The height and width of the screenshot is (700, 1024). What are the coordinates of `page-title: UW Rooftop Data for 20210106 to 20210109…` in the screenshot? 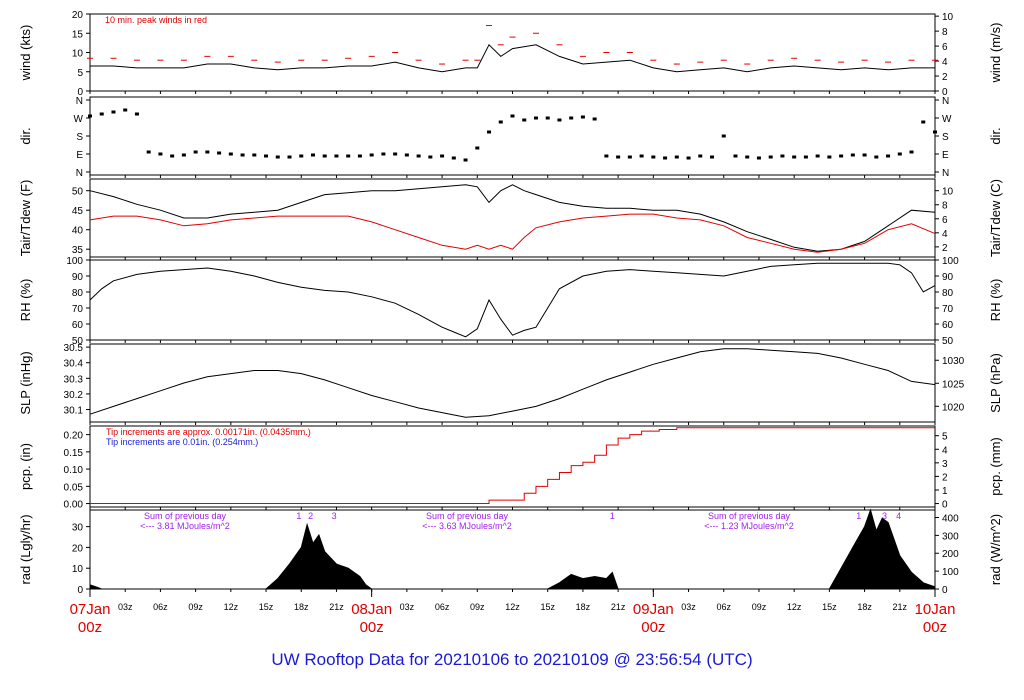 It's located at (512, 659).